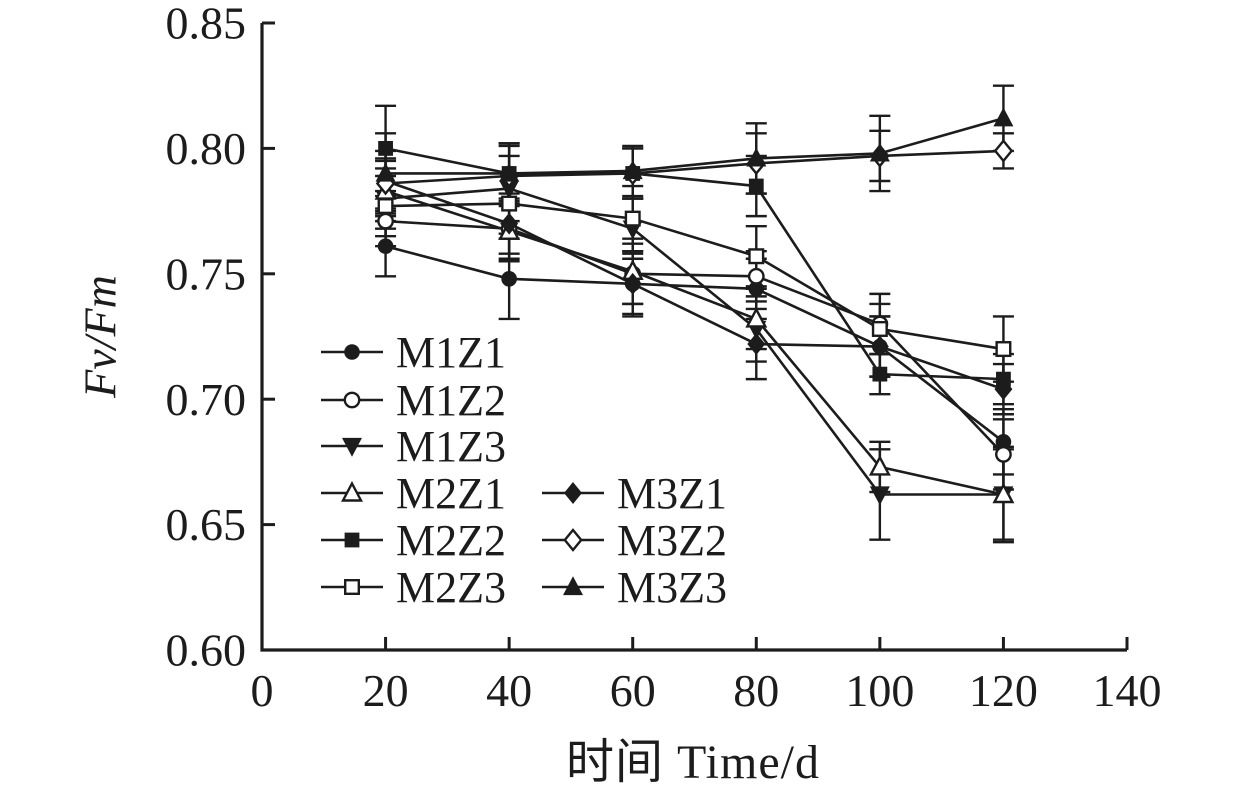  Describe the element at coordinates (451, 540) in the screenshot. I see `legend-label-M2Z2: M2Z2` at that location.